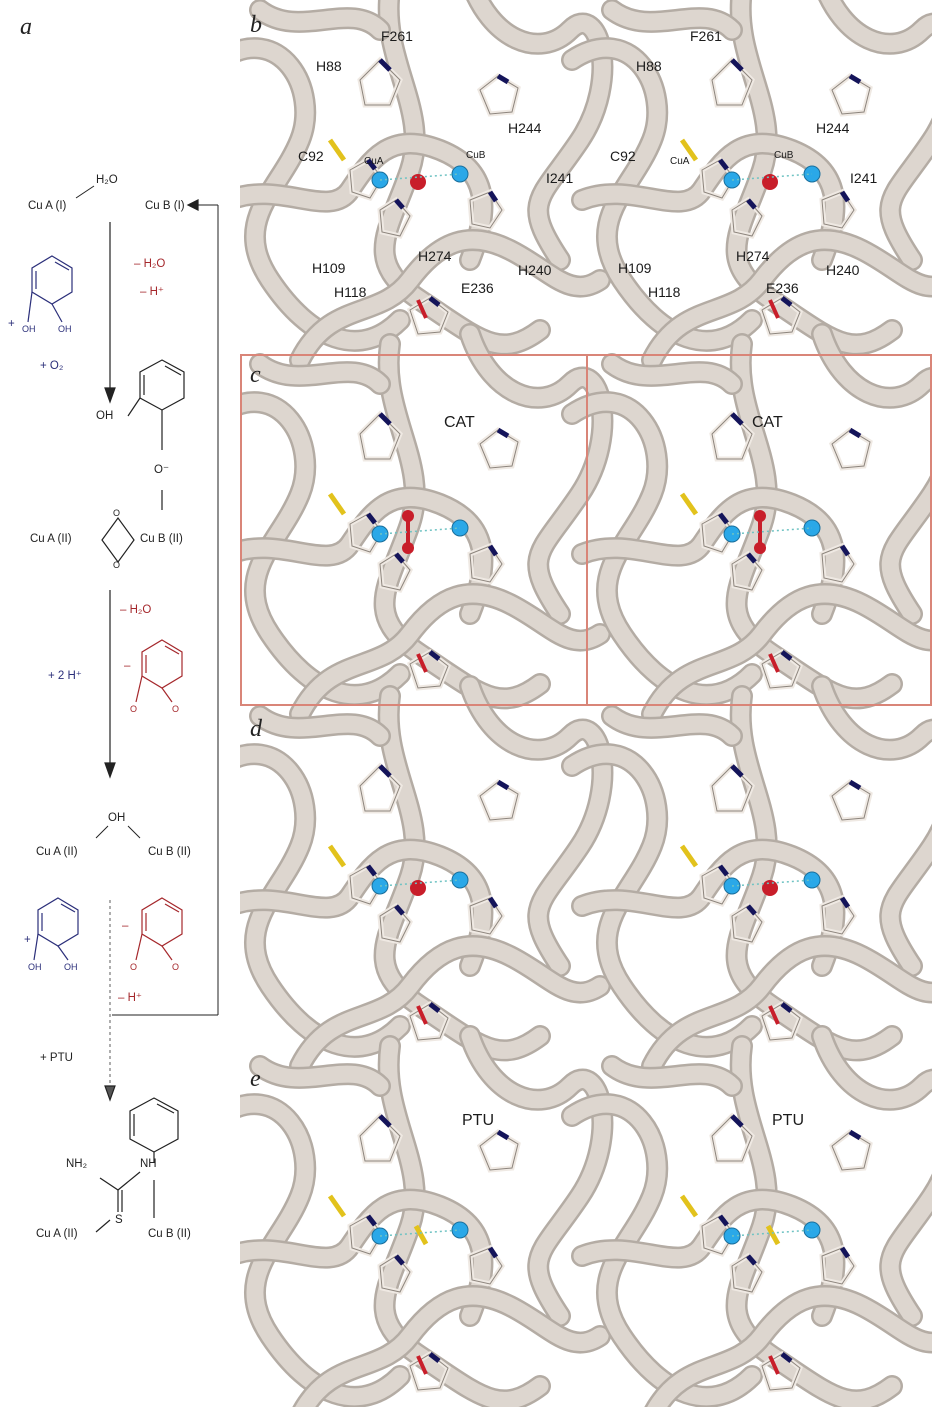  What do you see at coordinates (52, 366) in the screenshot?
I see `plus-o2: + O₂` at bounding box center [52, 366].